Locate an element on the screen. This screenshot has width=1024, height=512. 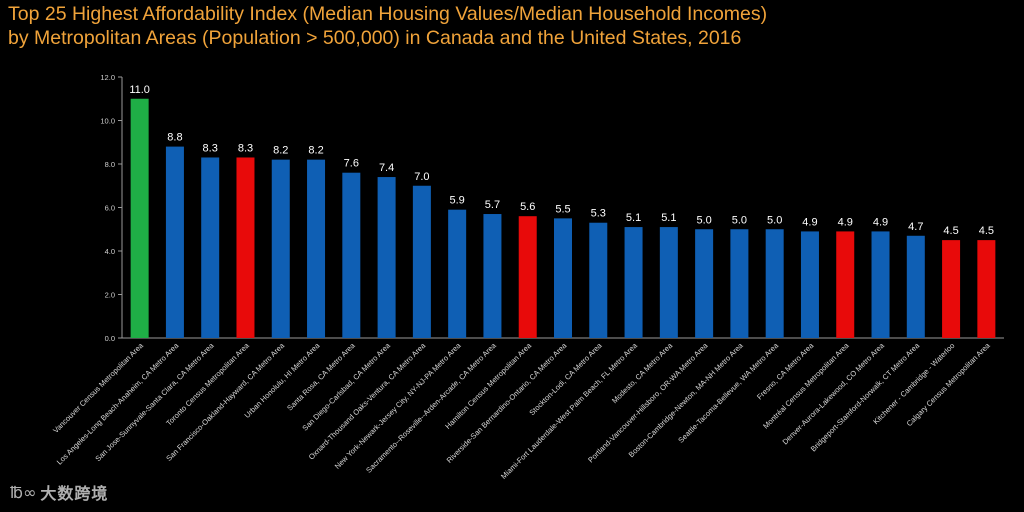
bar-value-label: 4.7 is located at coordinates (915, 227).